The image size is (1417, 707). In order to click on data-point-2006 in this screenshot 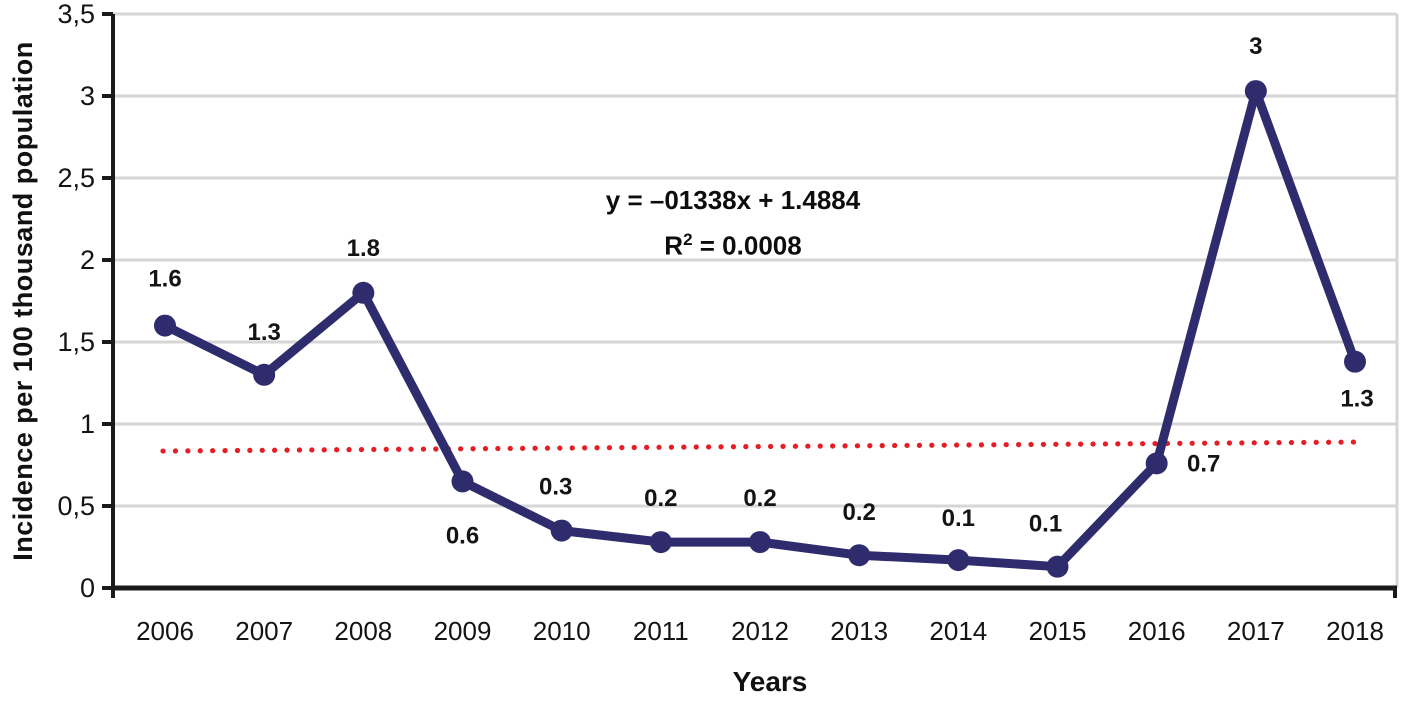, I will do `click(165, 325)`.